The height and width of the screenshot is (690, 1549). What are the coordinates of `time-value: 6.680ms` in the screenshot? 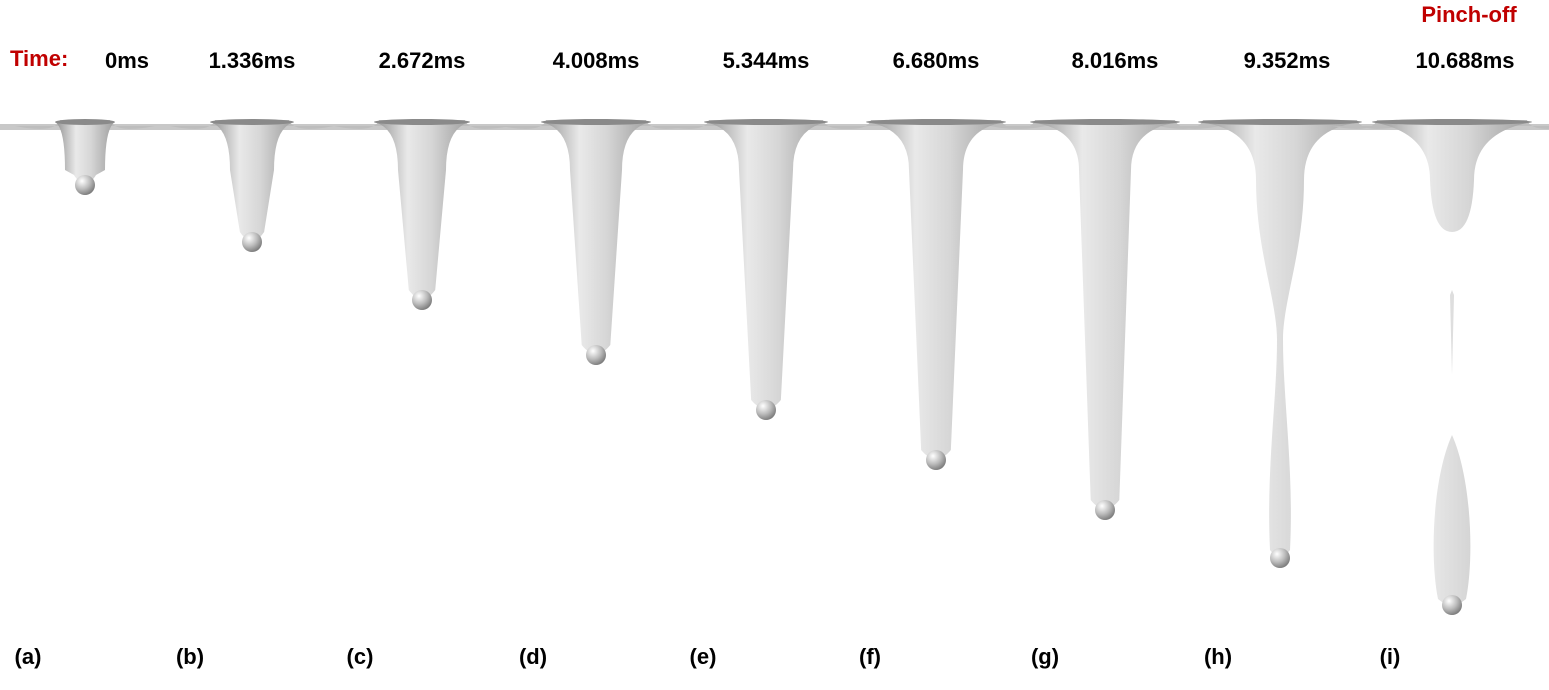 It's located at (936, 60).